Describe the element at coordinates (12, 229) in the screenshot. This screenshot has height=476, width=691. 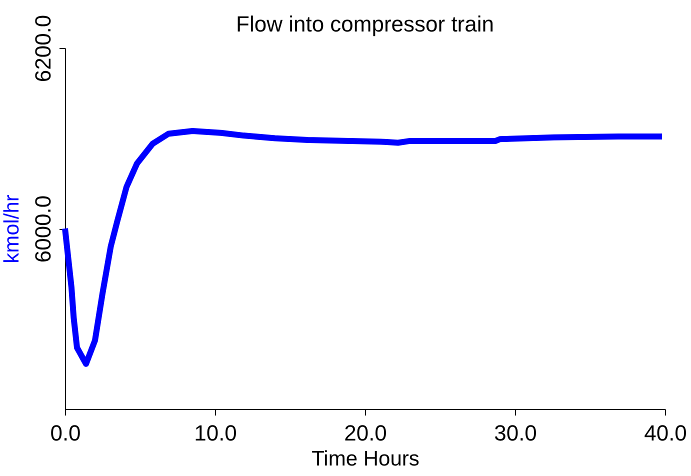
I see `y-axis-title: kmol/hr` at that location.